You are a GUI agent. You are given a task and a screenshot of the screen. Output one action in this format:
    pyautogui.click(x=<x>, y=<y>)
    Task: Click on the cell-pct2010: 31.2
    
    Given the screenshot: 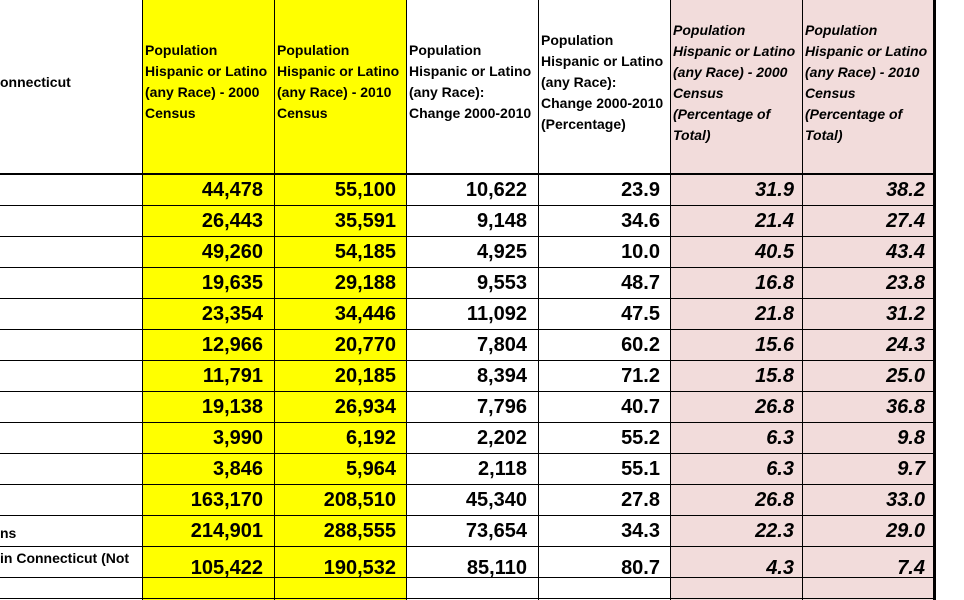 What is the action you would take?
    pyautogui.click(x=905, y=314)
    